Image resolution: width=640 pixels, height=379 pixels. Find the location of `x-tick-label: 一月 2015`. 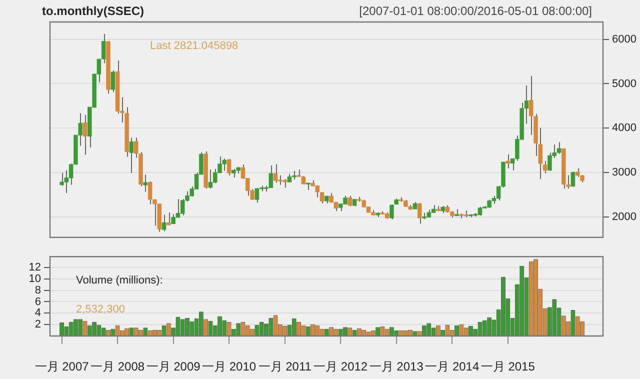

x-tick-label: 一月 2015 is located at coordinates (508, 367).